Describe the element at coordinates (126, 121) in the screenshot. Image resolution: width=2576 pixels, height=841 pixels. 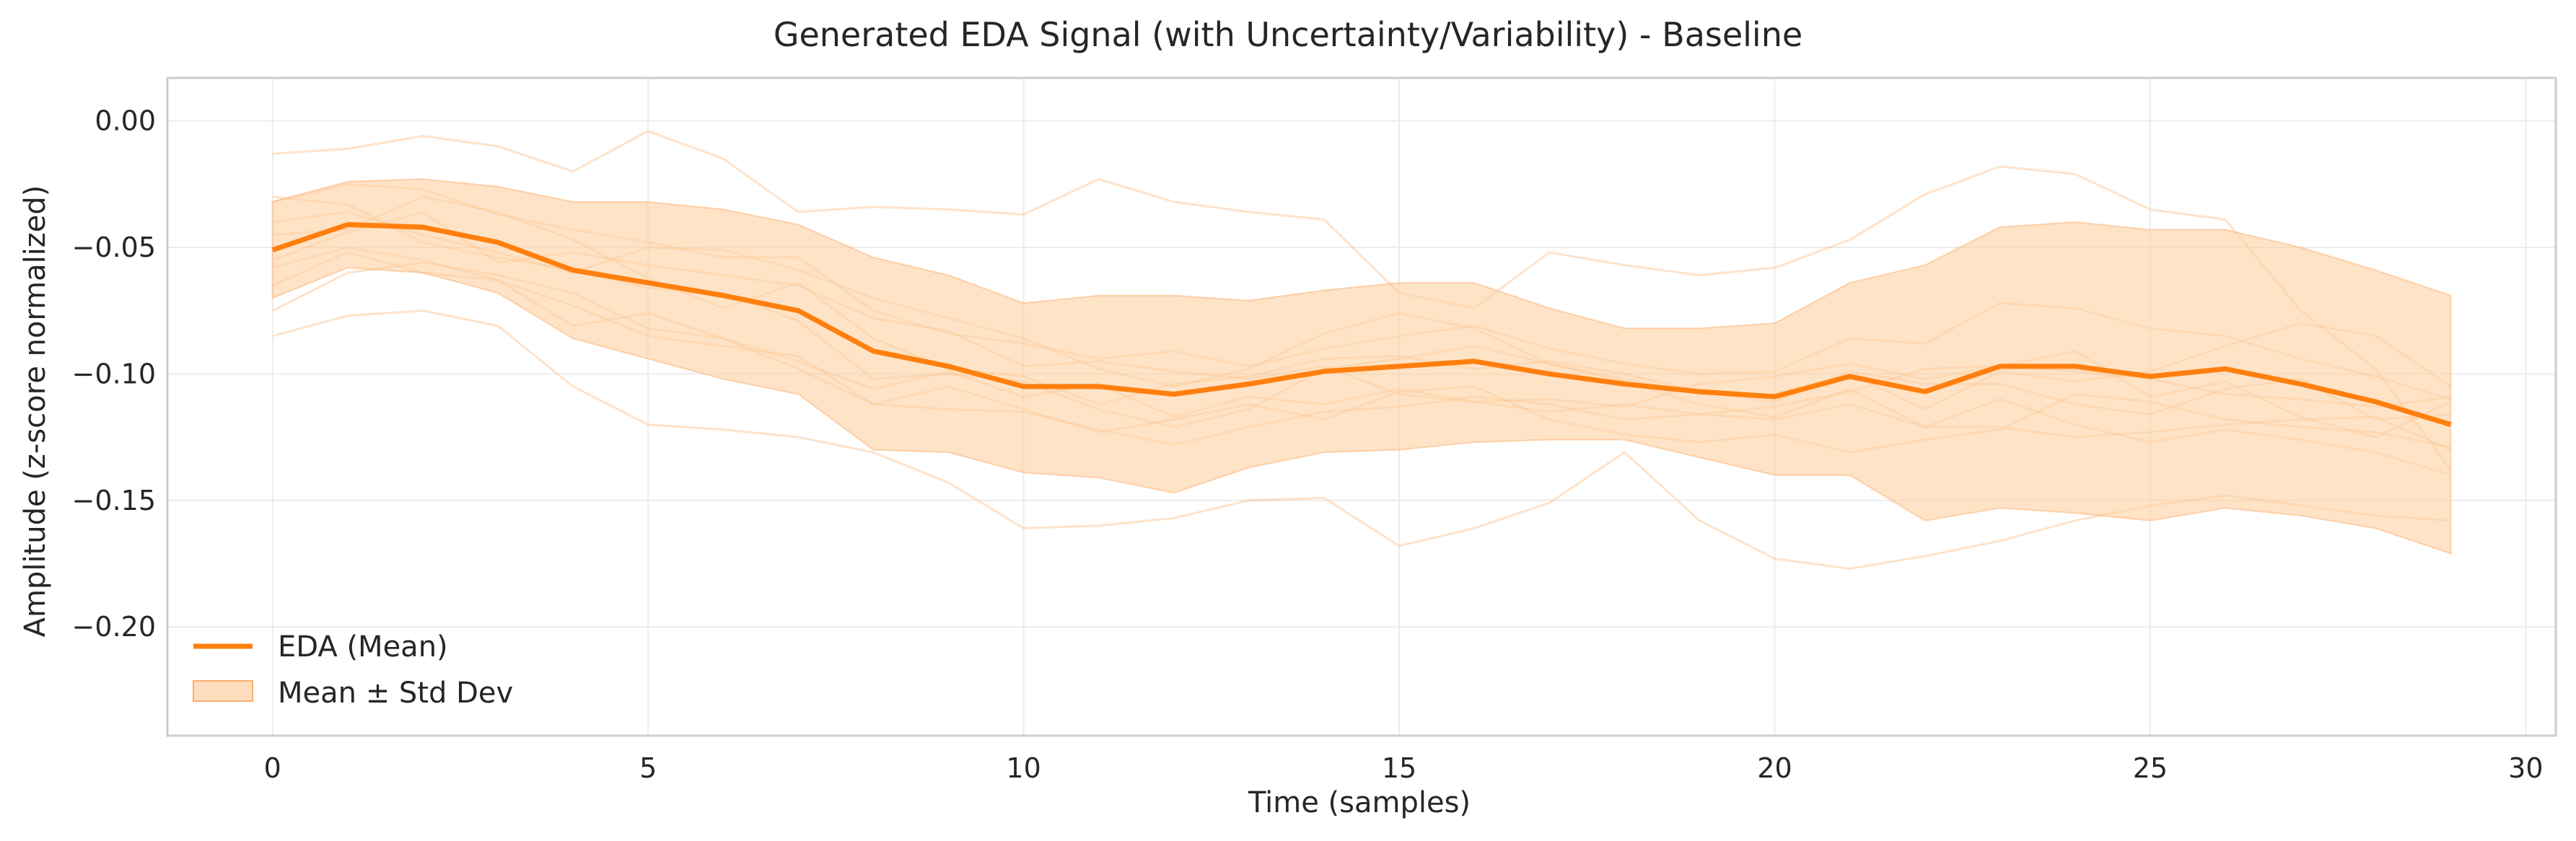
I see `y-tick-label-0: 0.00` at that location.